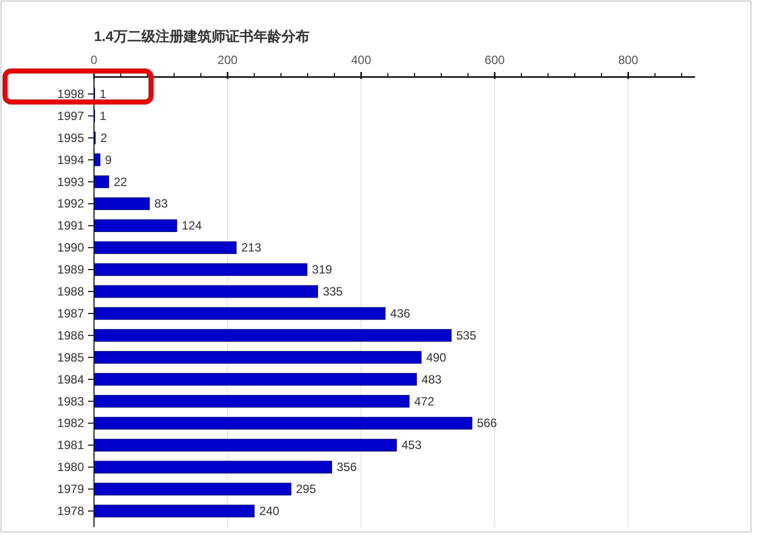  I want to click on data-label: 22, so click(121, 181).